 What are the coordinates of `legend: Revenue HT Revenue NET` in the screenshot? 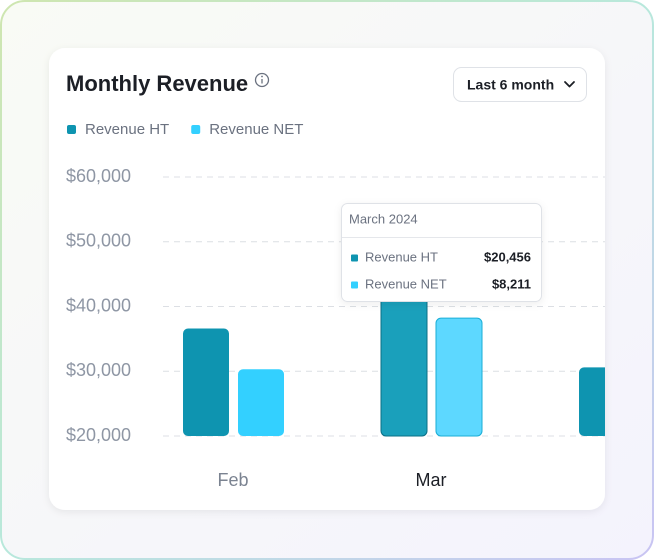 It's located at (185, 129).